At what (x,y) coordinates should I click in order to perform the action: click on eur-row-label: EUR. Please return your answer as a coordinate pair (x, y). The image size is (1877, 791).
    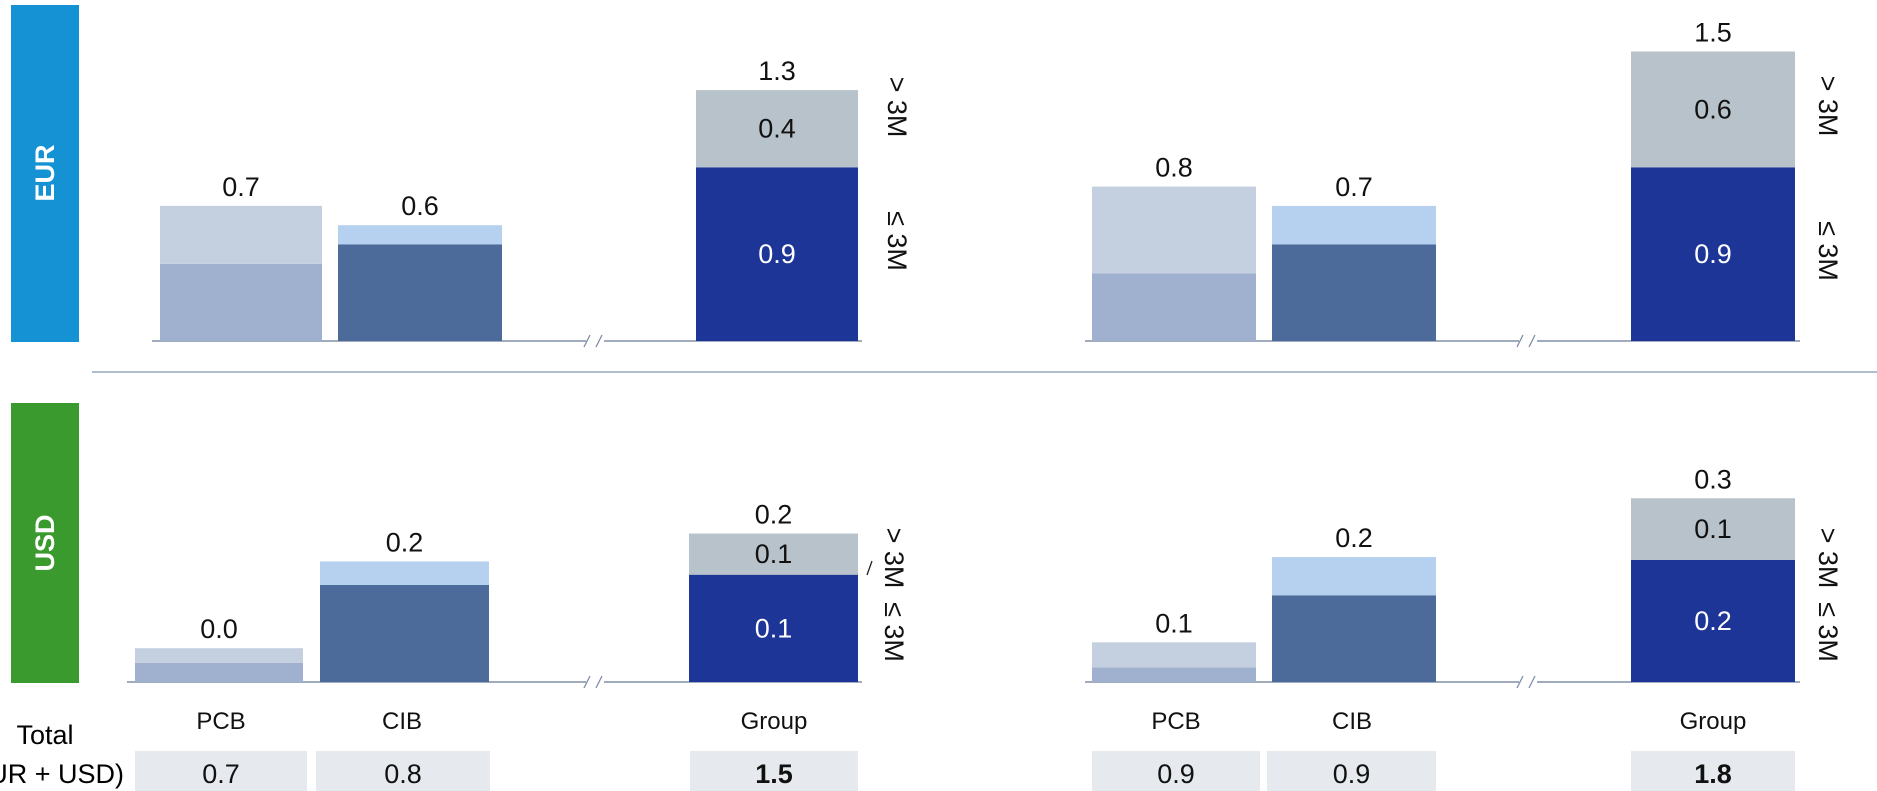
    Looking at the image, I should click on (45, 172).